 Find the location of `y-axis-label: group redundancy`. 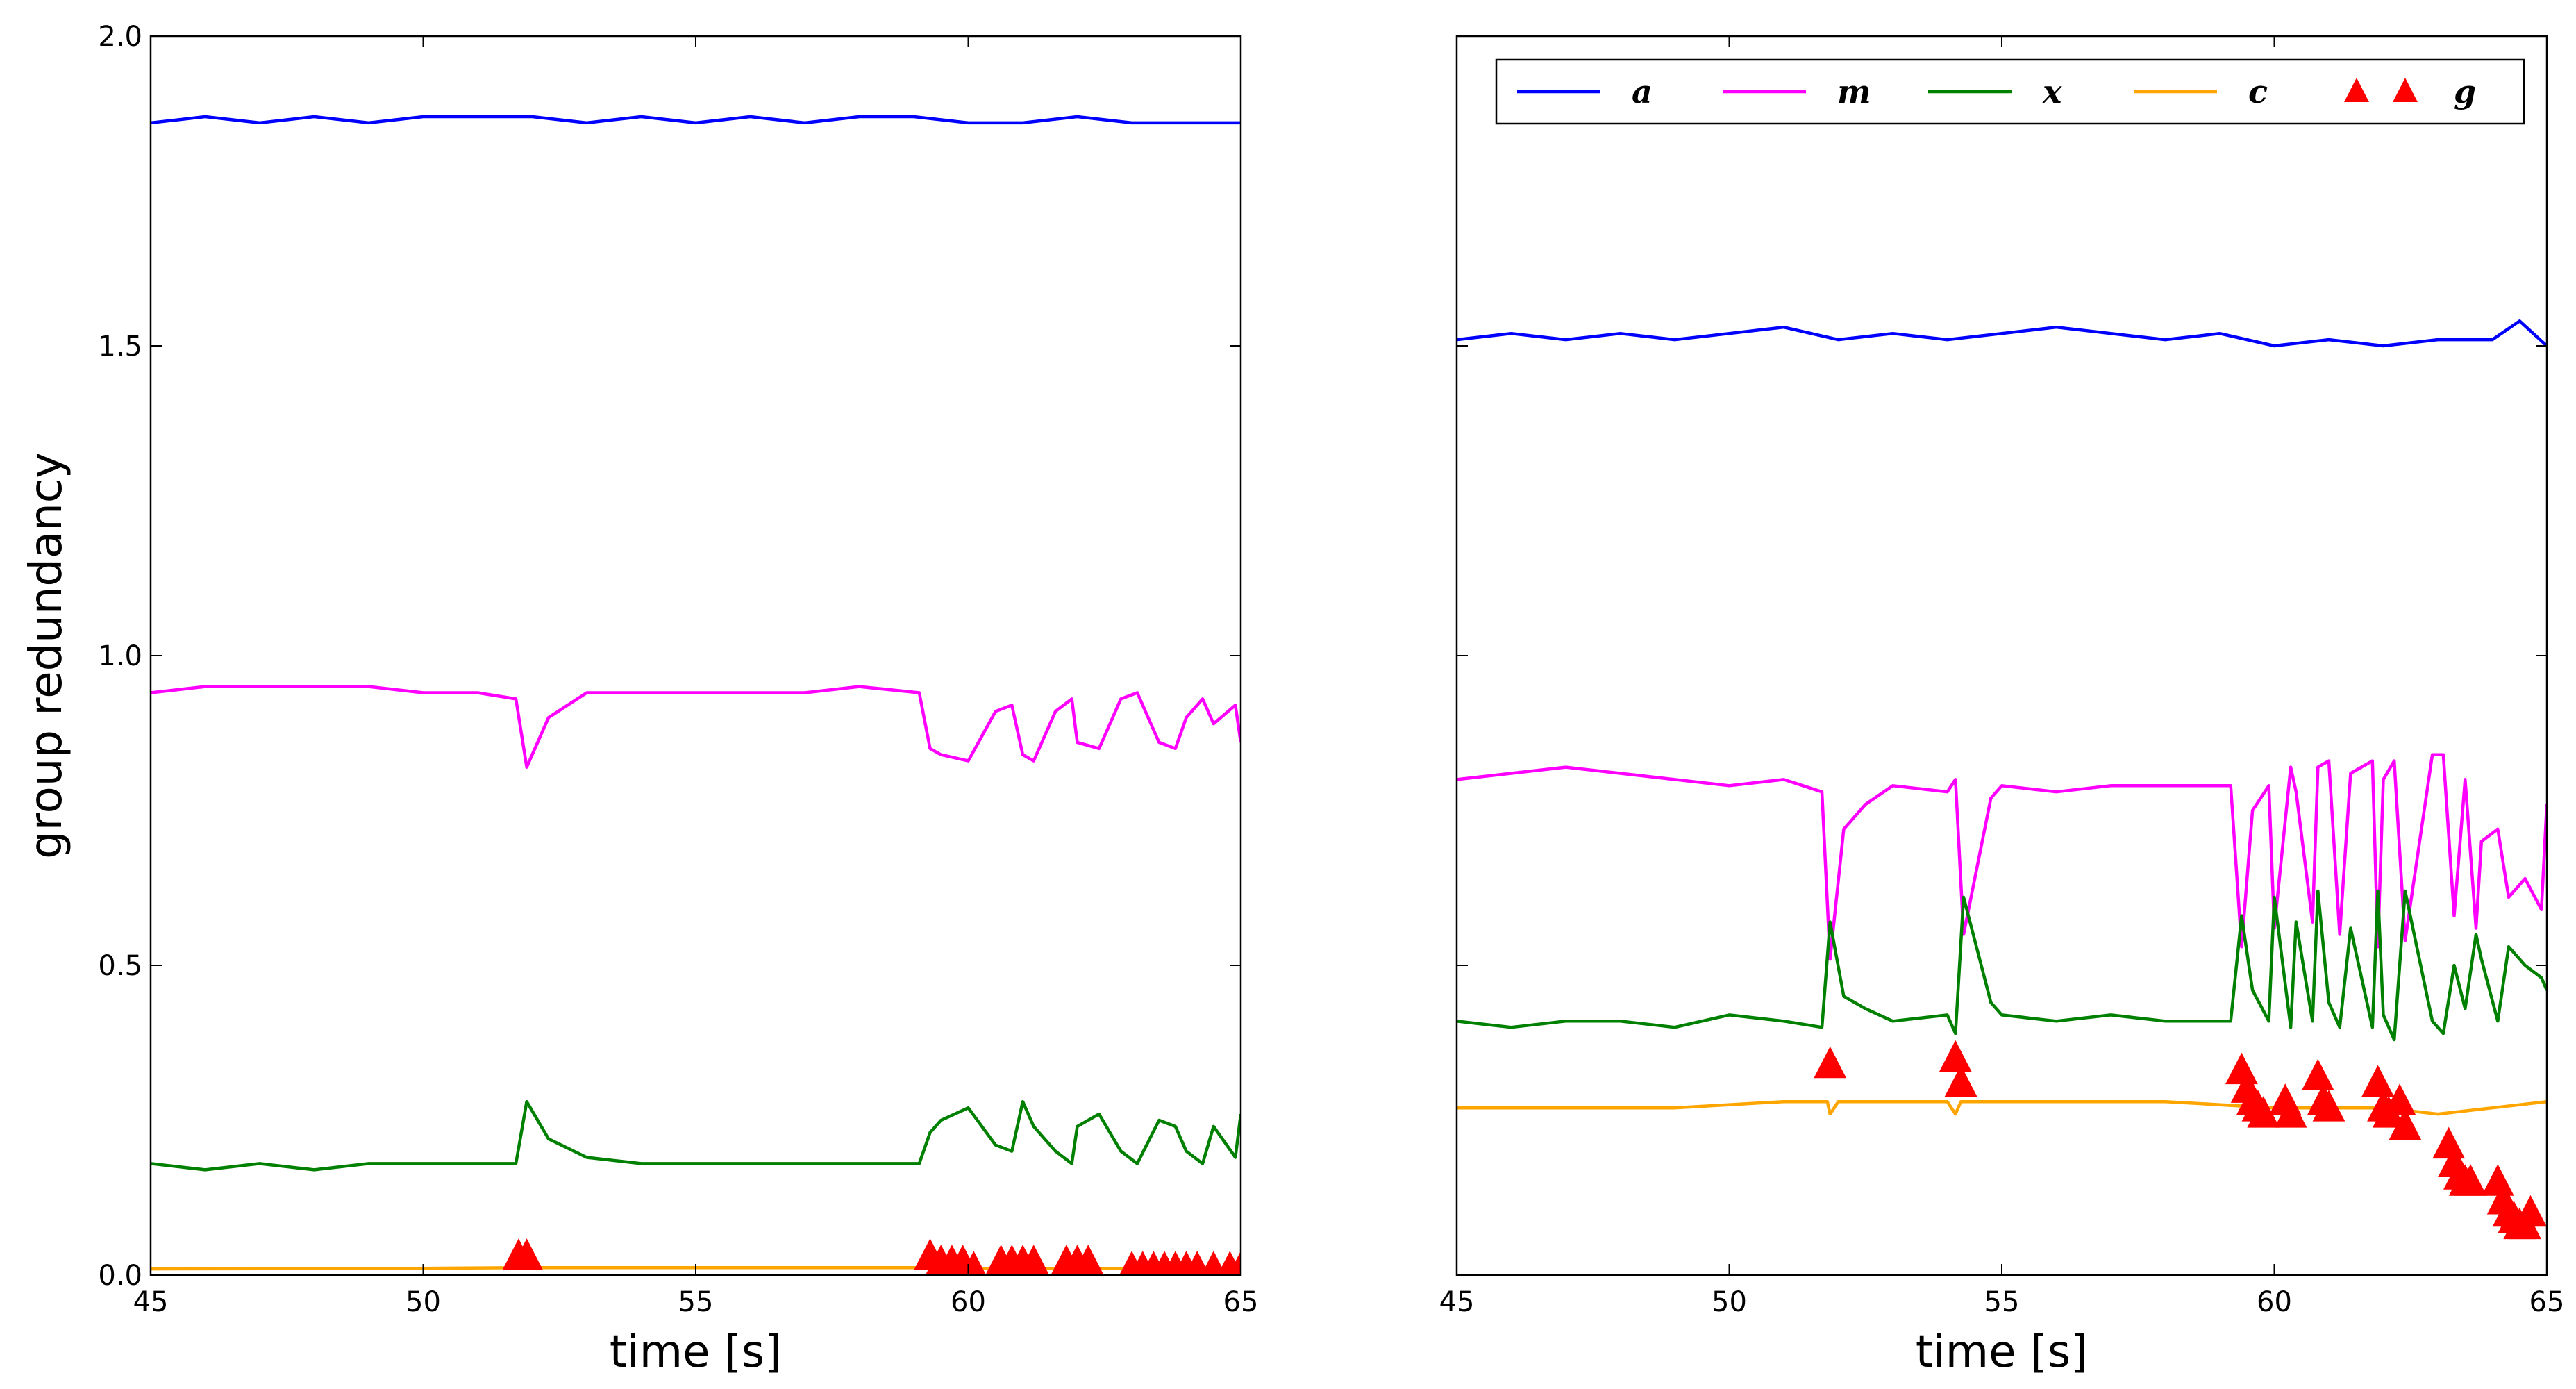

y-axis-label: group redundancy is located at coordinates (46, 655).